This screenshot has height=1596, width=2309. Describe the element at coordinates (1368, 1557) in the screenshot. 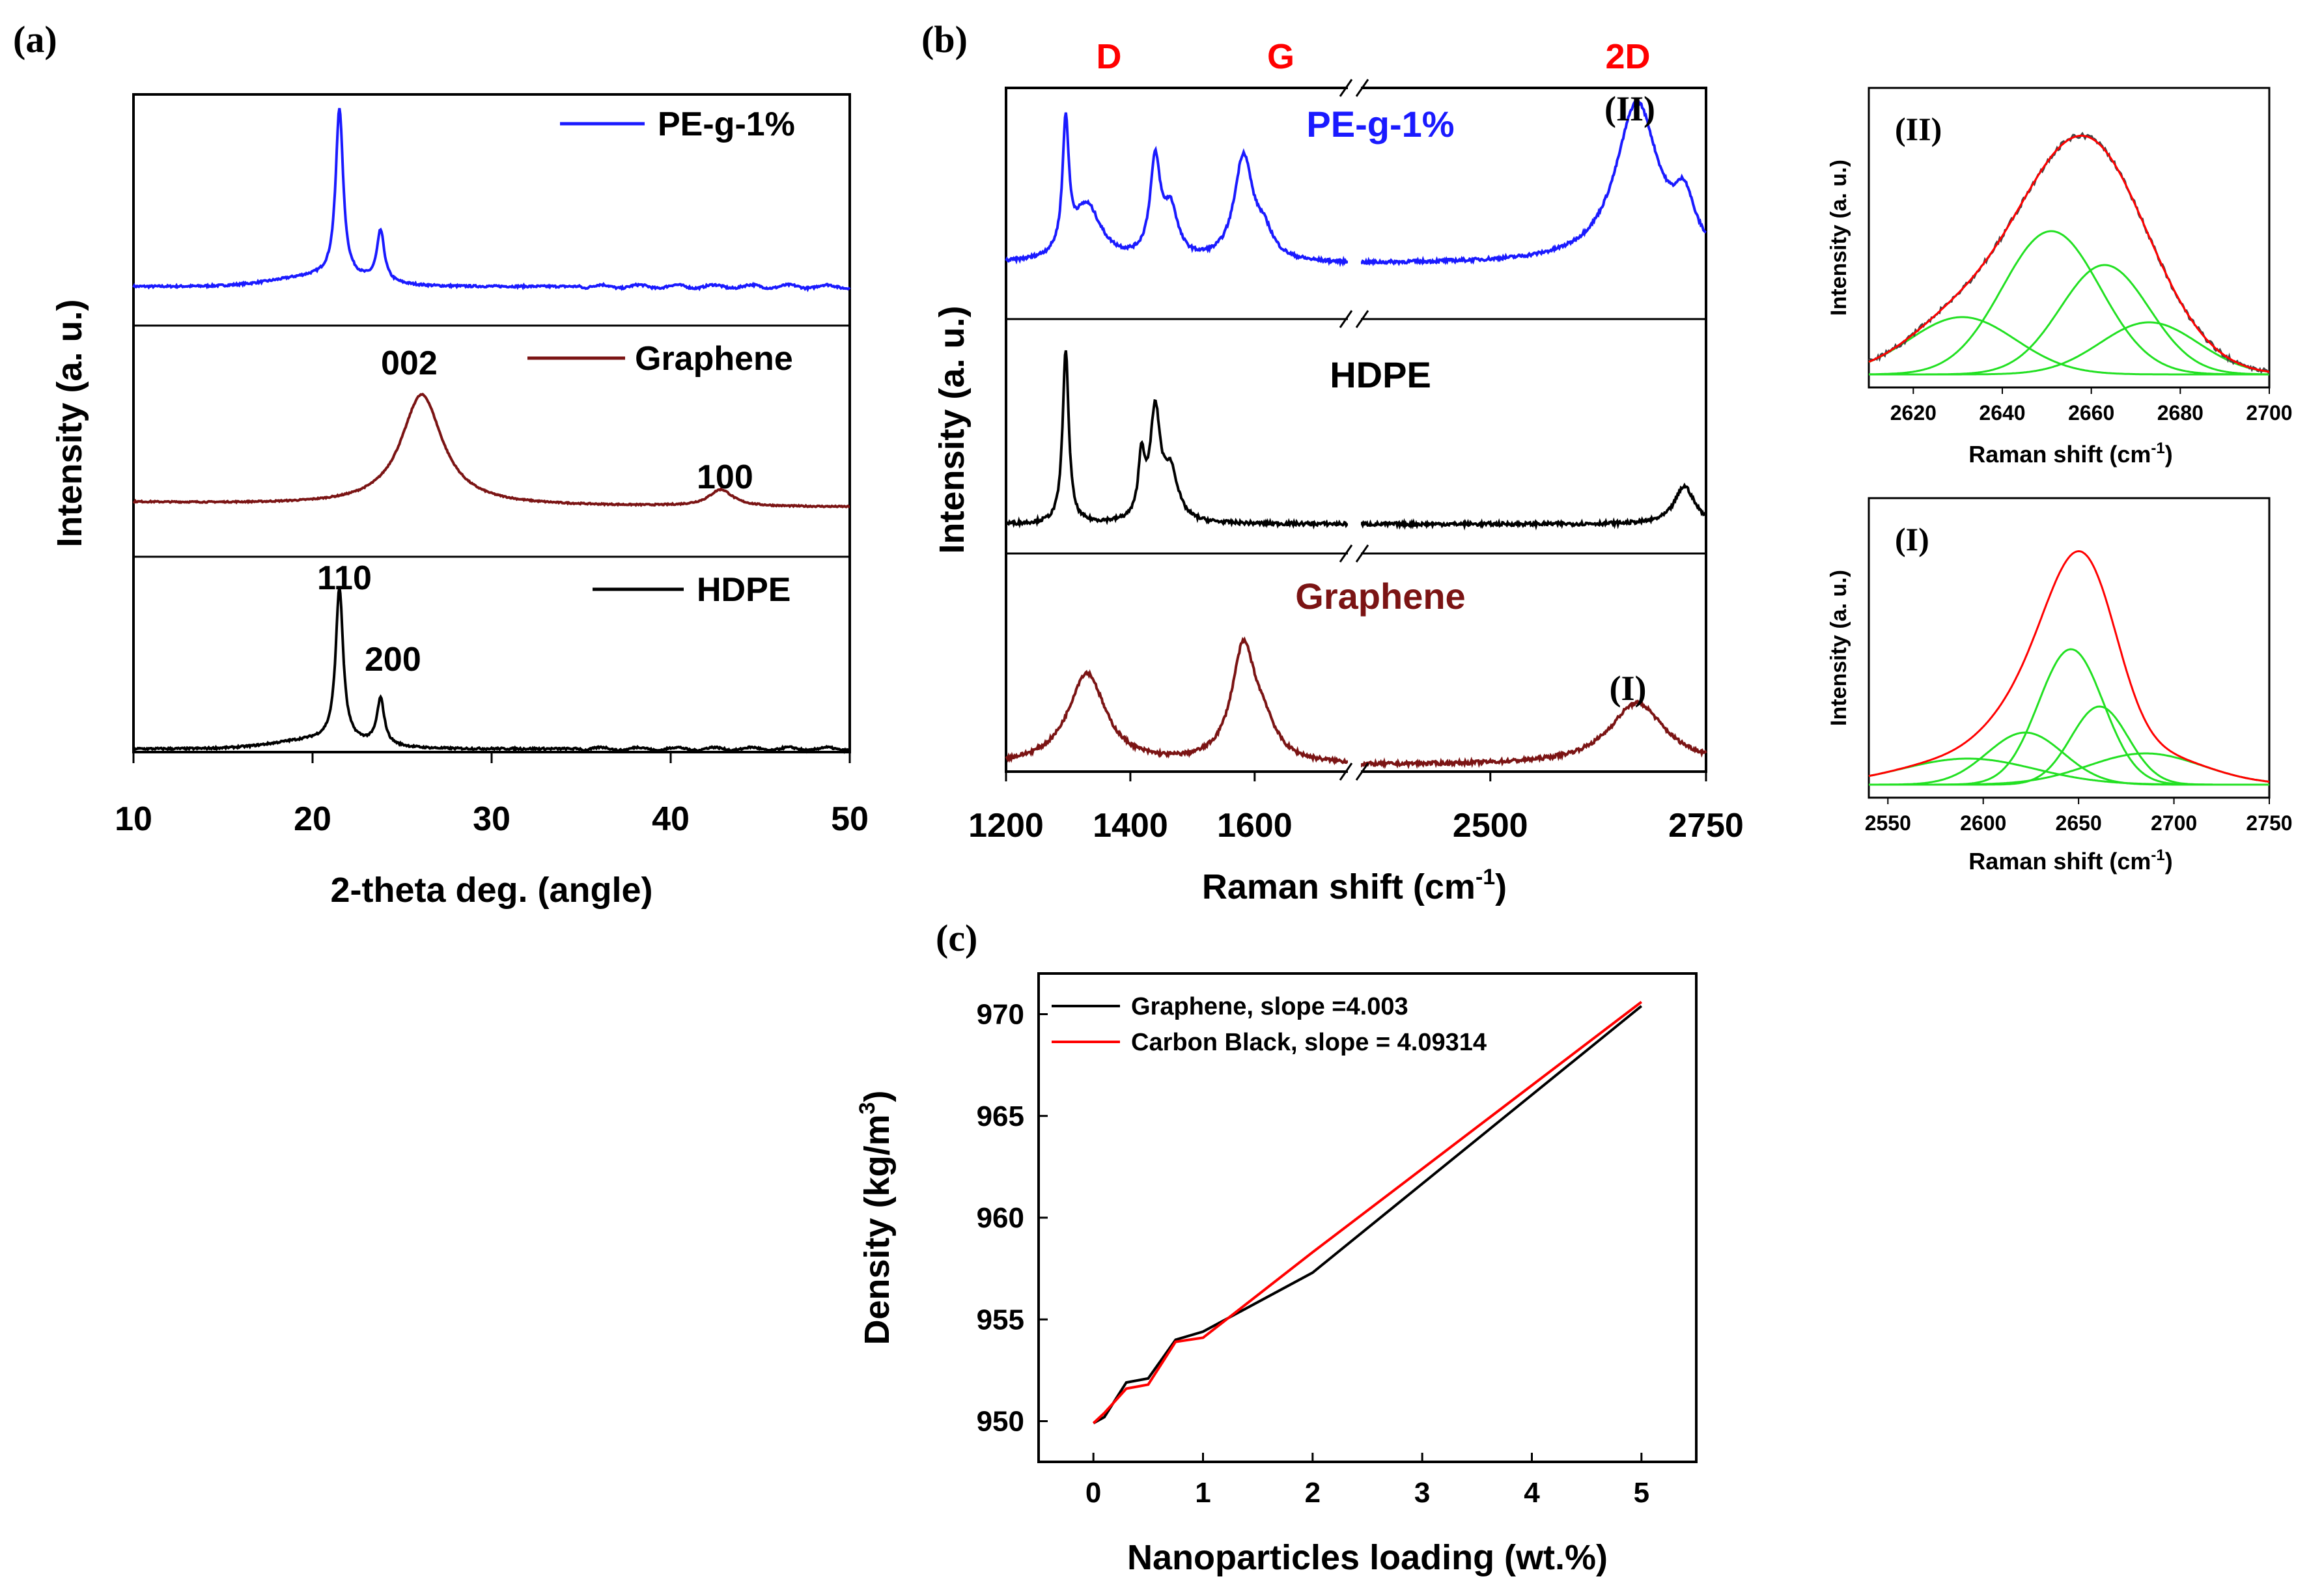

I see `panel-c-xlabel: Nanoparticles loading (wt.%)` at that location.